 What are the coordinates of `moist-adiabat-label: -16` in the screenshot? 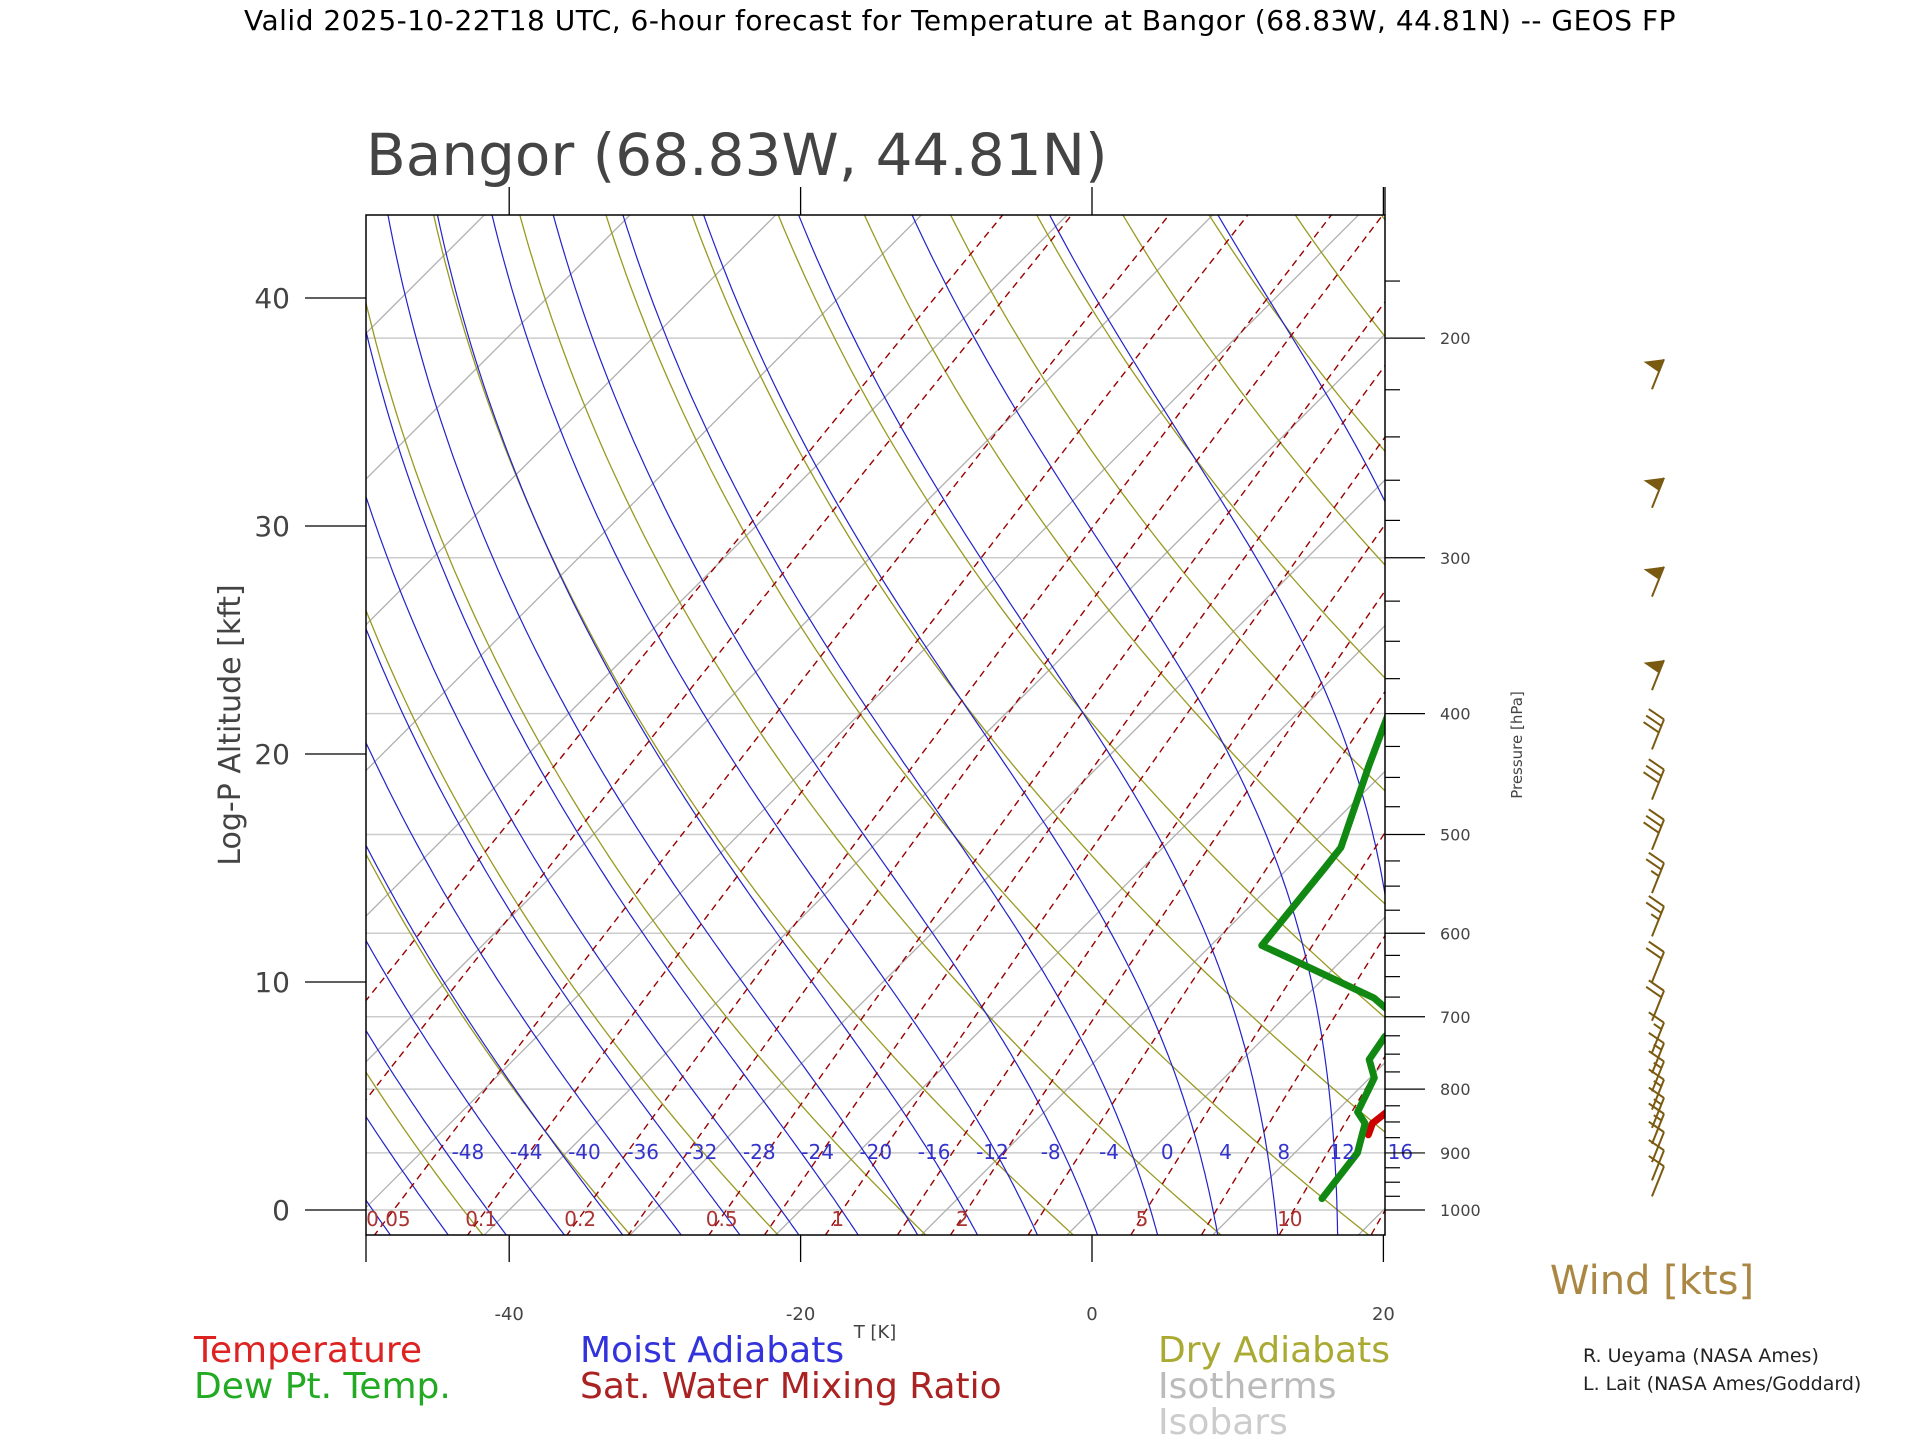 It's located at (934, 1152).